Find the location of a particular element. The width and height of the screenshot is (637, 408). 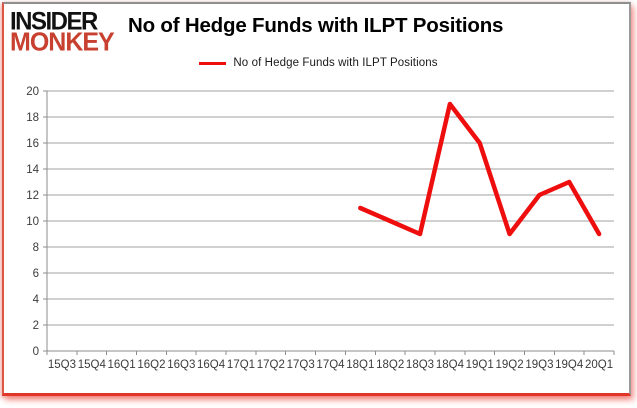

svg-text: 17Q2 is located at coordinates (271, 365).